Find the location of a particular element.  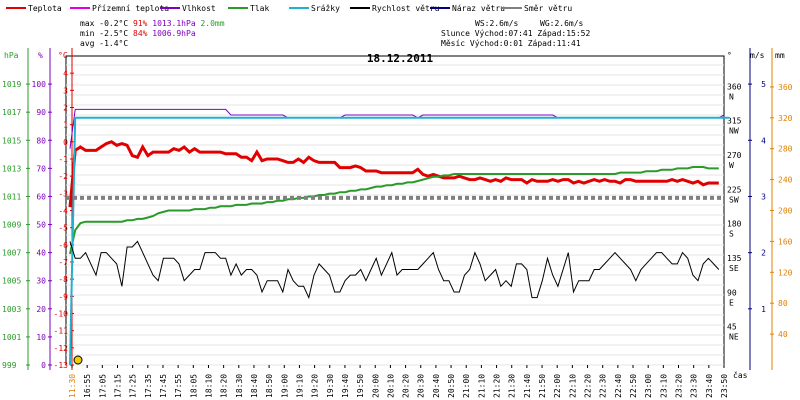

pct-tick-label: 90 is located at coordinates (41, 112).